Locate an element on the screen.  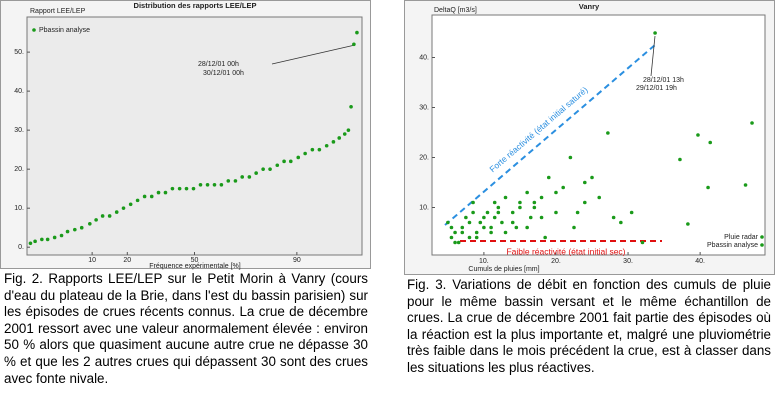
chart-title: Vanry is located at coordinates (589, 6).